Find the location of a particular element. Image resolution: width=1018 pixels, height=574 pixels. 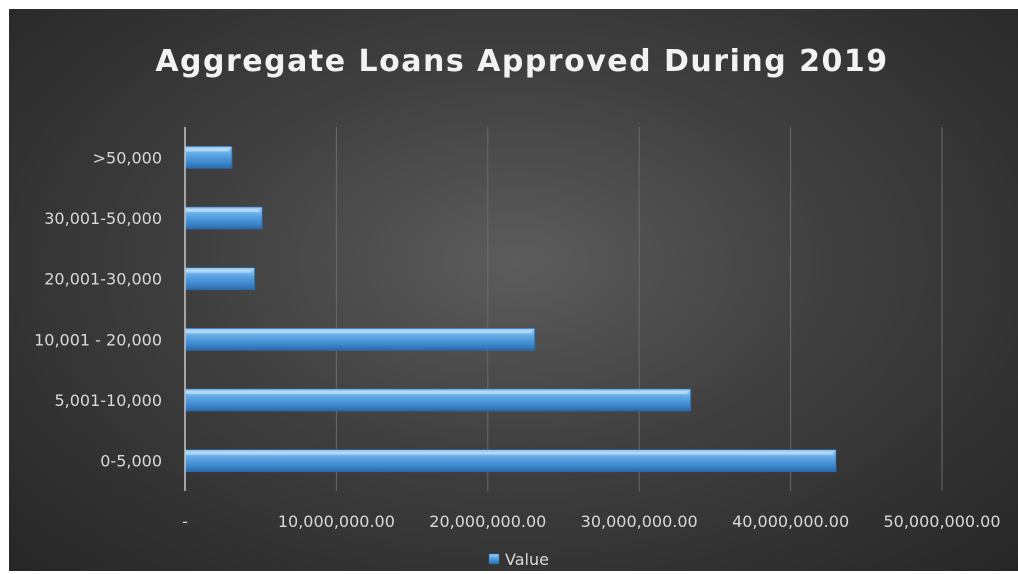

category-label: 30,001-50,000 is located at coordinates (103, 218).